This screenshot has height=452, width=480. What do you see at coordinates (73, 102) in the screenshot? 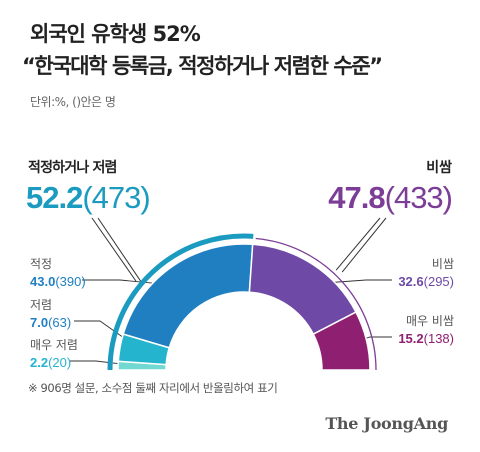
I see `unit-note: 단위:%, ()안은 명` at bounding box center [73, 102].